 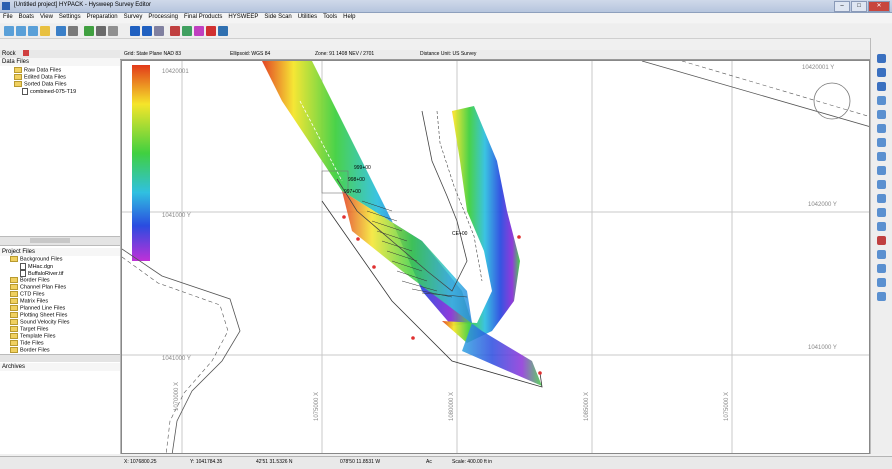 What do you see at coordinates (26, 17) in the screenshot?
I see `menu-boats: Boats` at bounding box center [26, 17].